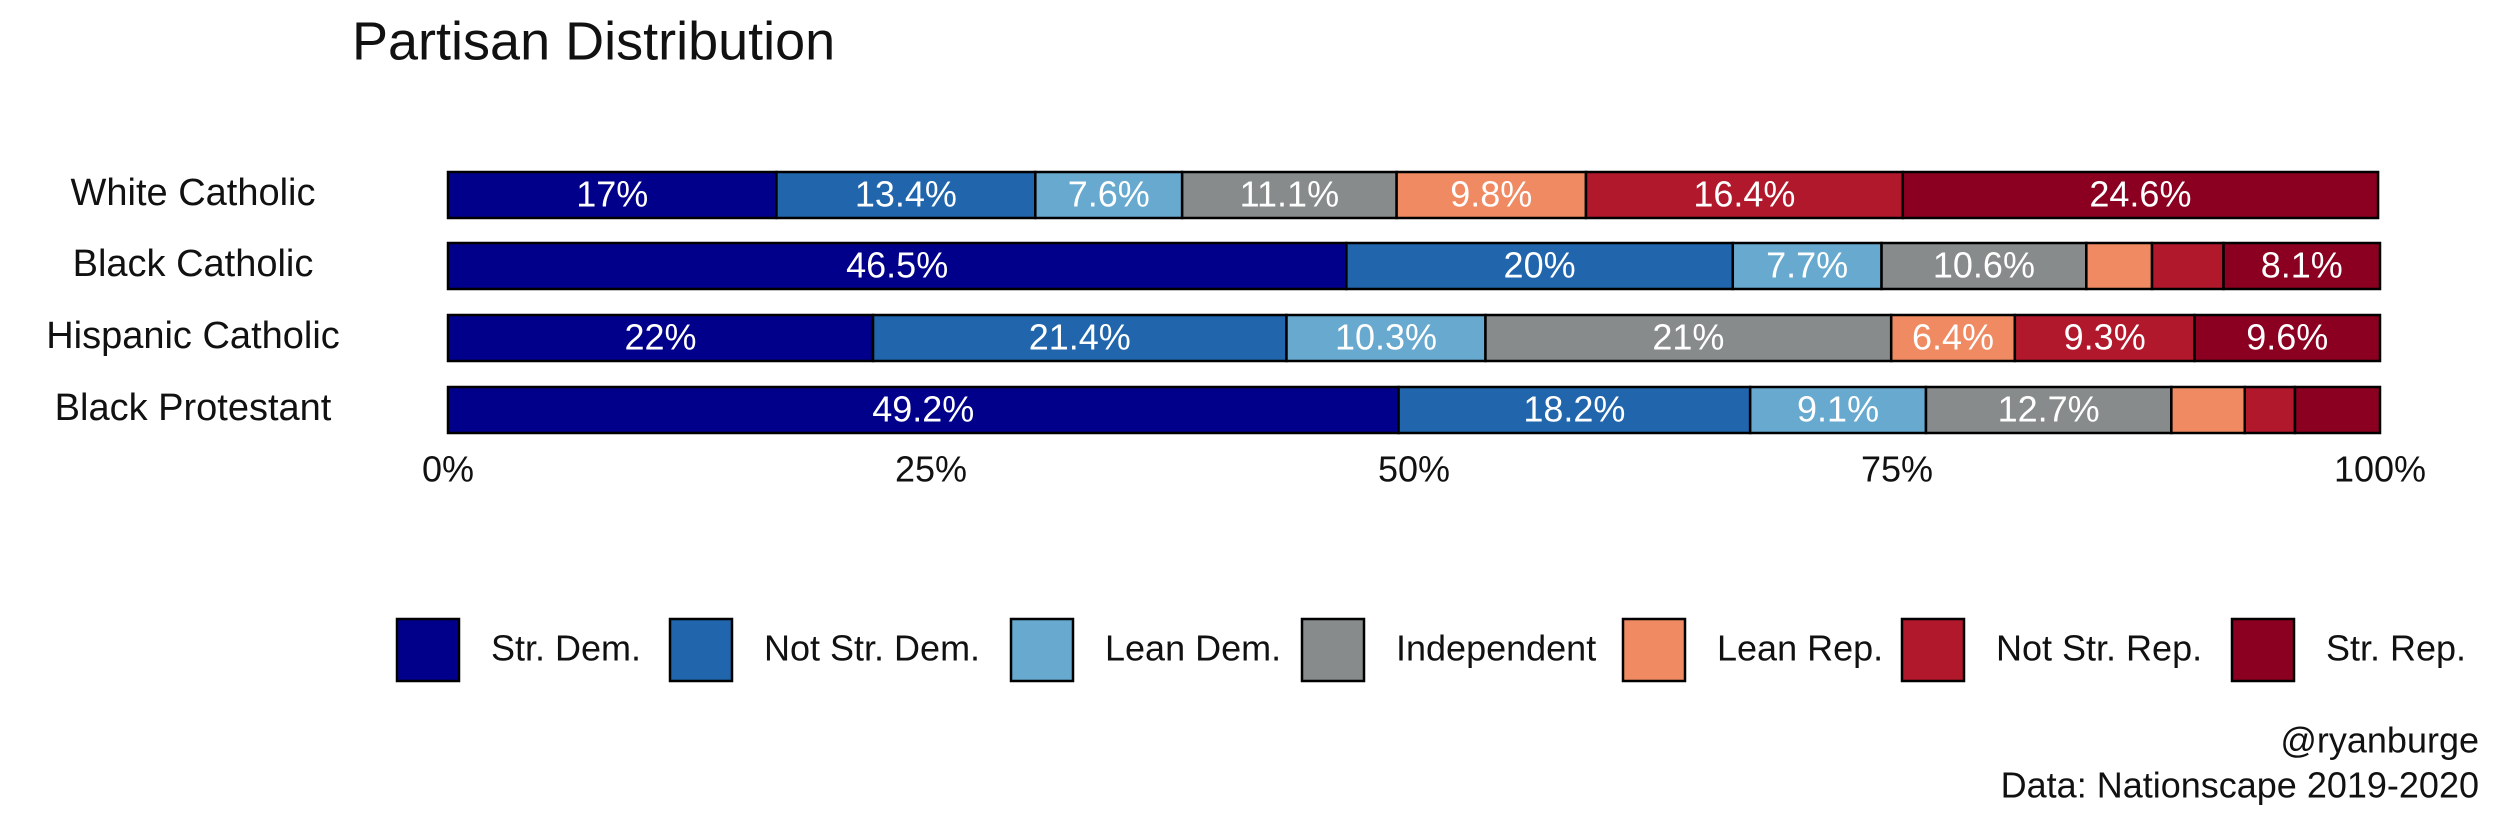 This screenshot has width=2500, height=833. I want to click on value-label: 9.1%, so click(1838, 409).